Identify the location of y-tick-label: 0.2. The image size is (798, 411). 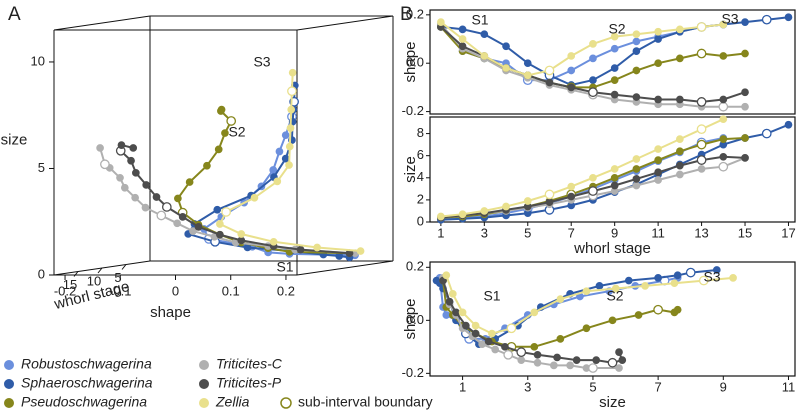
(415, 266).